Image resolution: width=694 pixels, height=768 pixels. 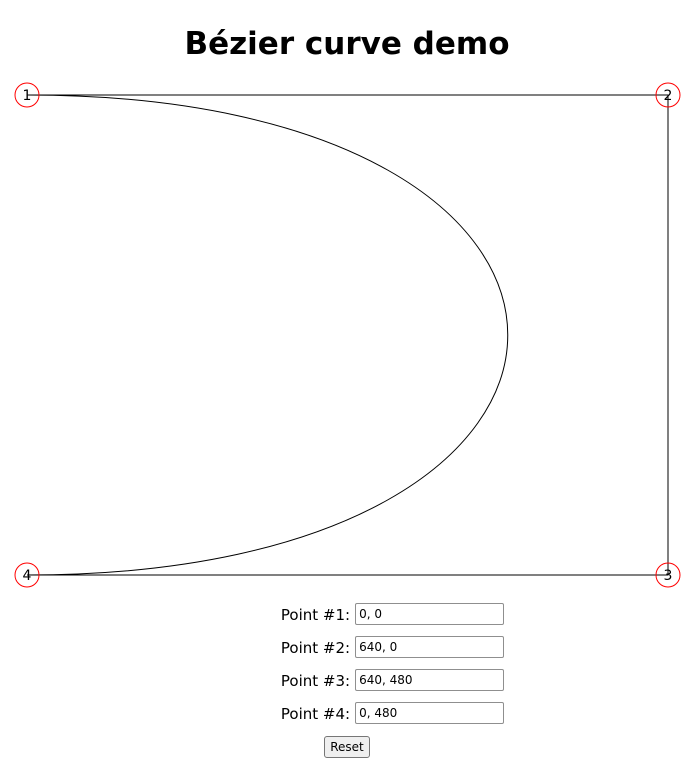 I want to click on control-point-3-handle: 3, so click(x=668, y=575).